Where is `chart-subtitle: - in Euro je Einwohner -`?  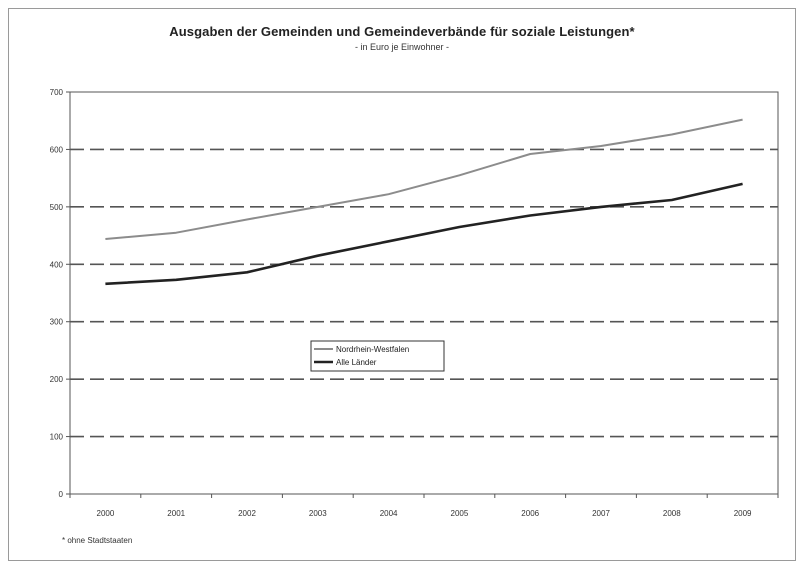
chart-subtitle: - in Euro je Einwohner - is located at coordinates (402, 47).